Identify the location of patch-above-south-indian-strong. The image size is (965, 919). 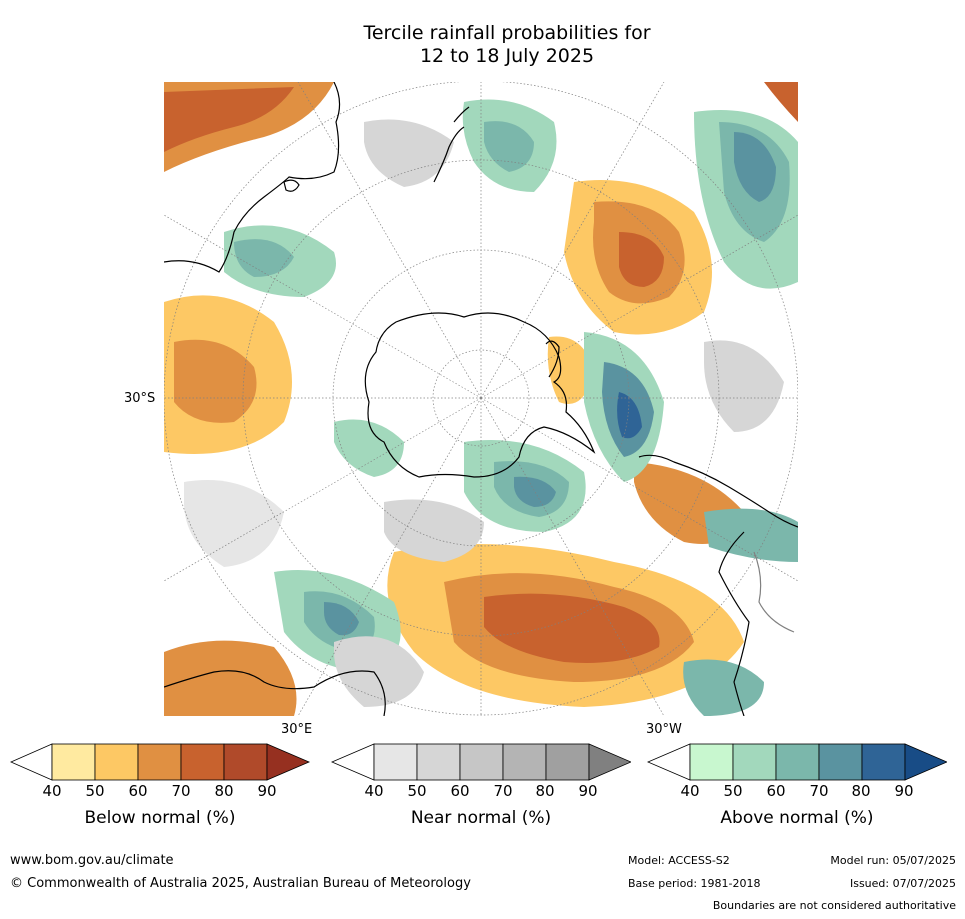
(341, 619).